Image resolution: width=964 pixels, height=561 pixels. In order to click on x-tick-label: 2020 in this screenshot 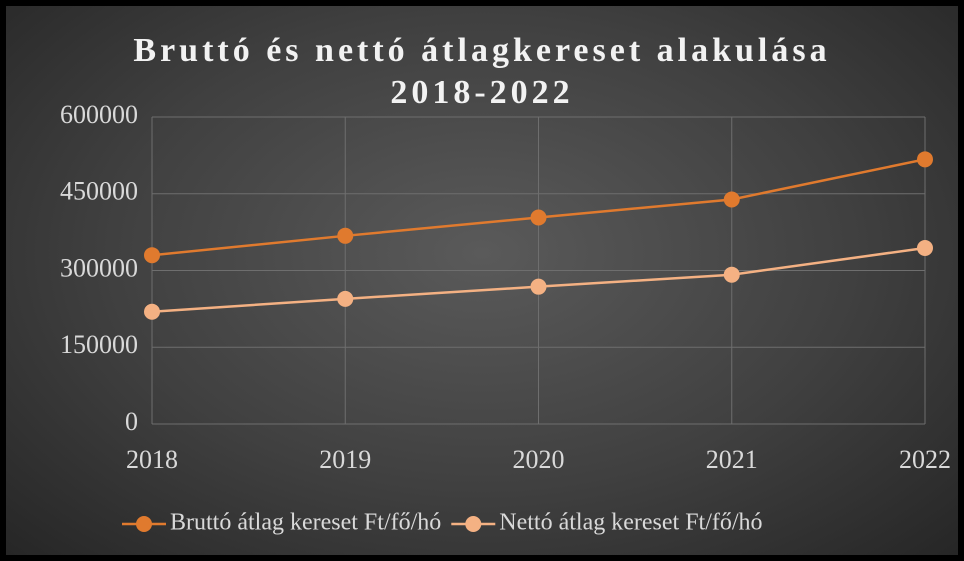, I will do `click(539, 459)`.